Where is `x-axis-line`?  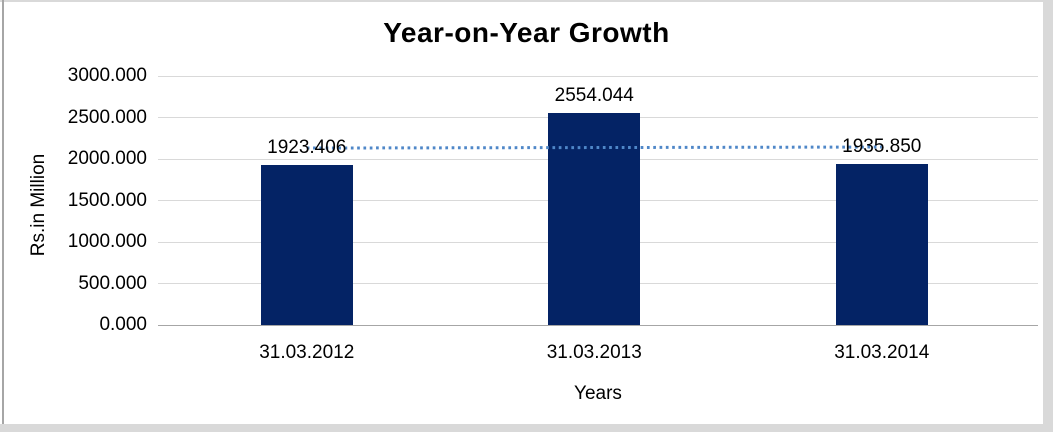 x-axis-line is located at coordinates (598, 325).